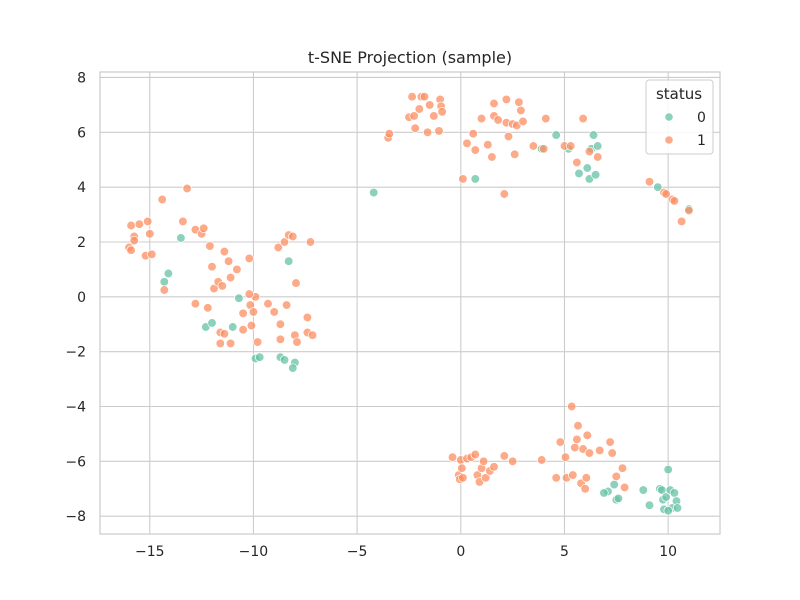 The image size is (800, 600). I want to click on y-tick-label: 4, so click(81, 188).